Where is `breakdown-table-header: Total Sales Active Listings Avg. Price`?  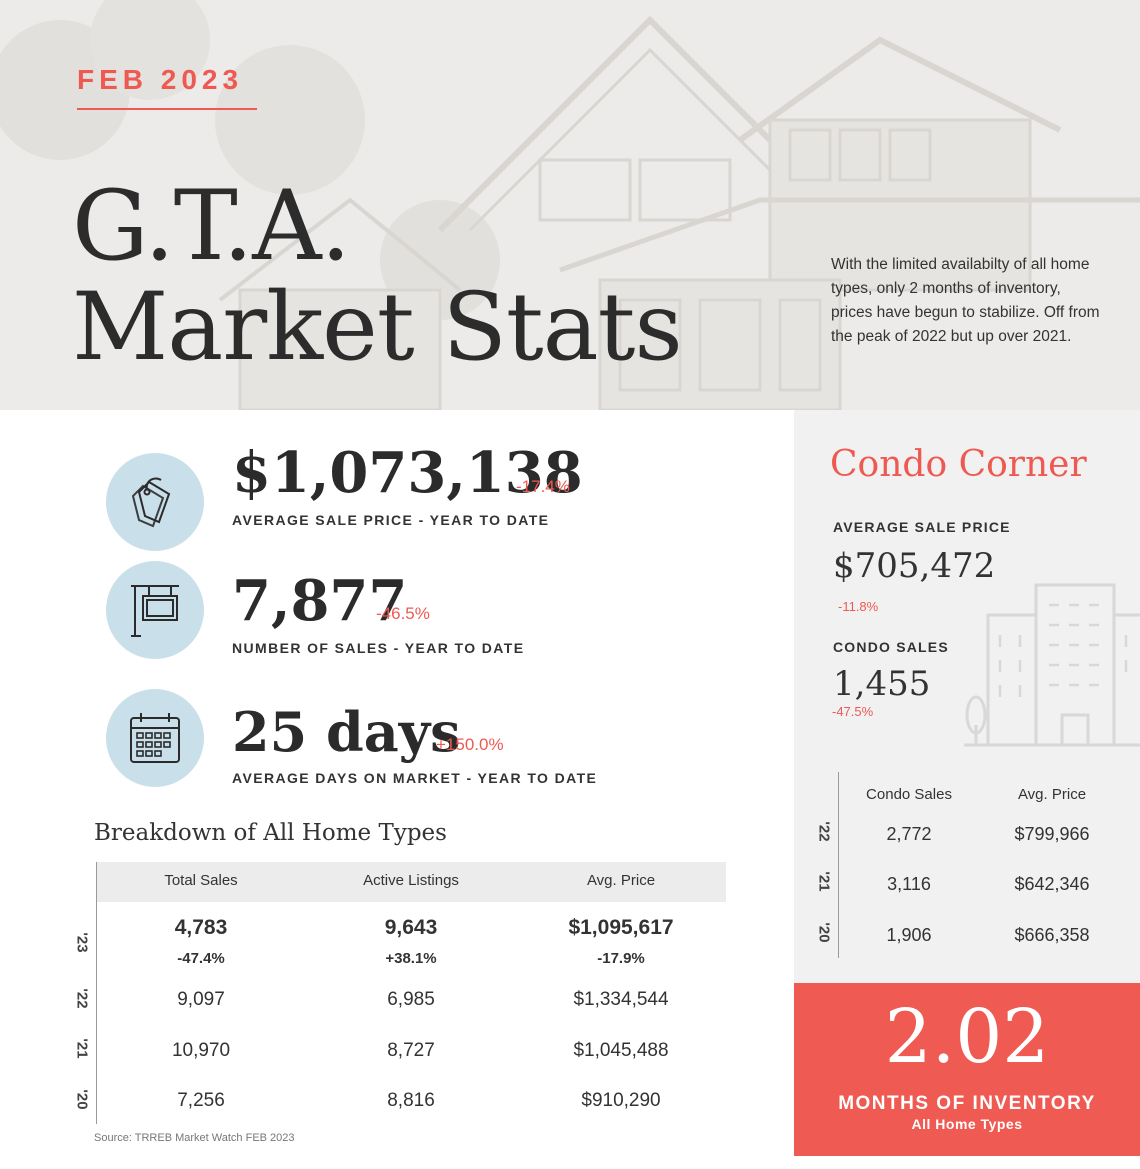 breakdown-table-header: Total Sales Active Listings Avg. Price is located at coordinates (411, 882).